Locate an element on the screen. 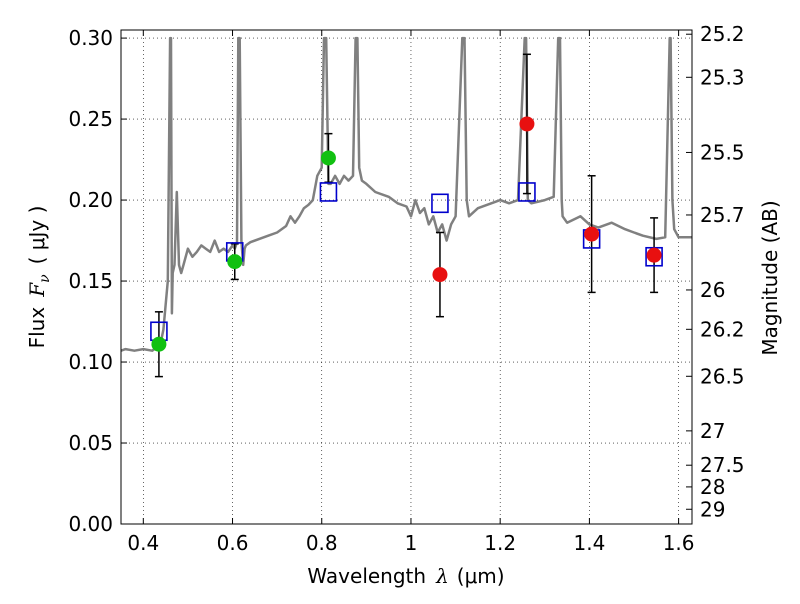 The image size is (800, 604). y-tick-label: 0.20 is located at coordinates (90, 200).